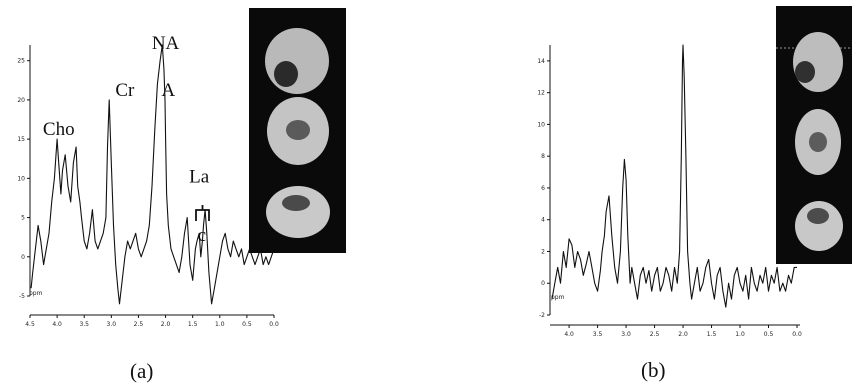 The height and width of the screenshot is (392, 861). What do you see at coordinates (653, 370) in the screenshot?
I see `caption-b: (b)` at bounding box center [653, 370].